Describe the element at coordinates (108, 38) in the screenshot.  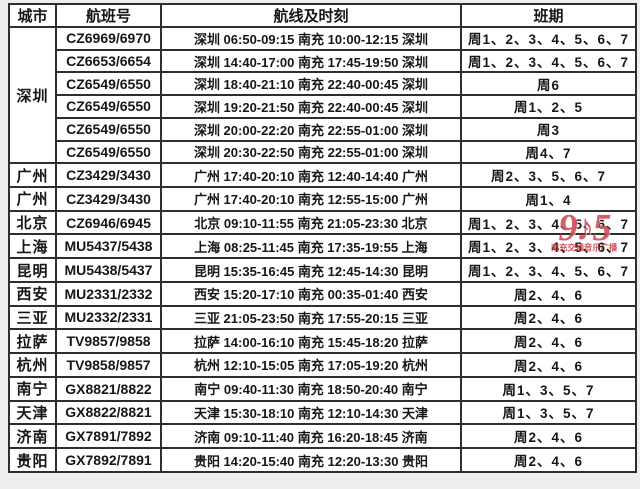
I see `flight-no-cell: CZ6969/6970` at that location.